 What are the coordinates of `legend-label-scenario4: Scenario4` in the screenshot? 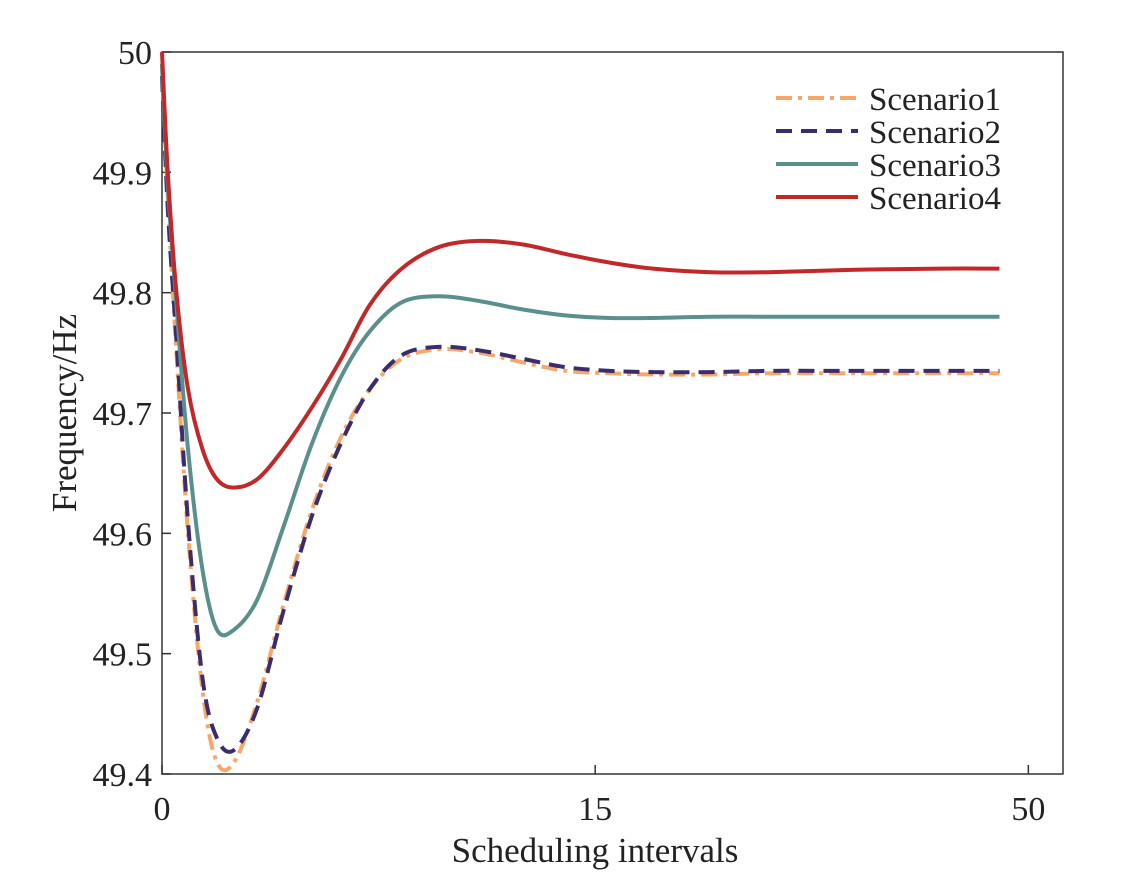 It's located at (935, 199).